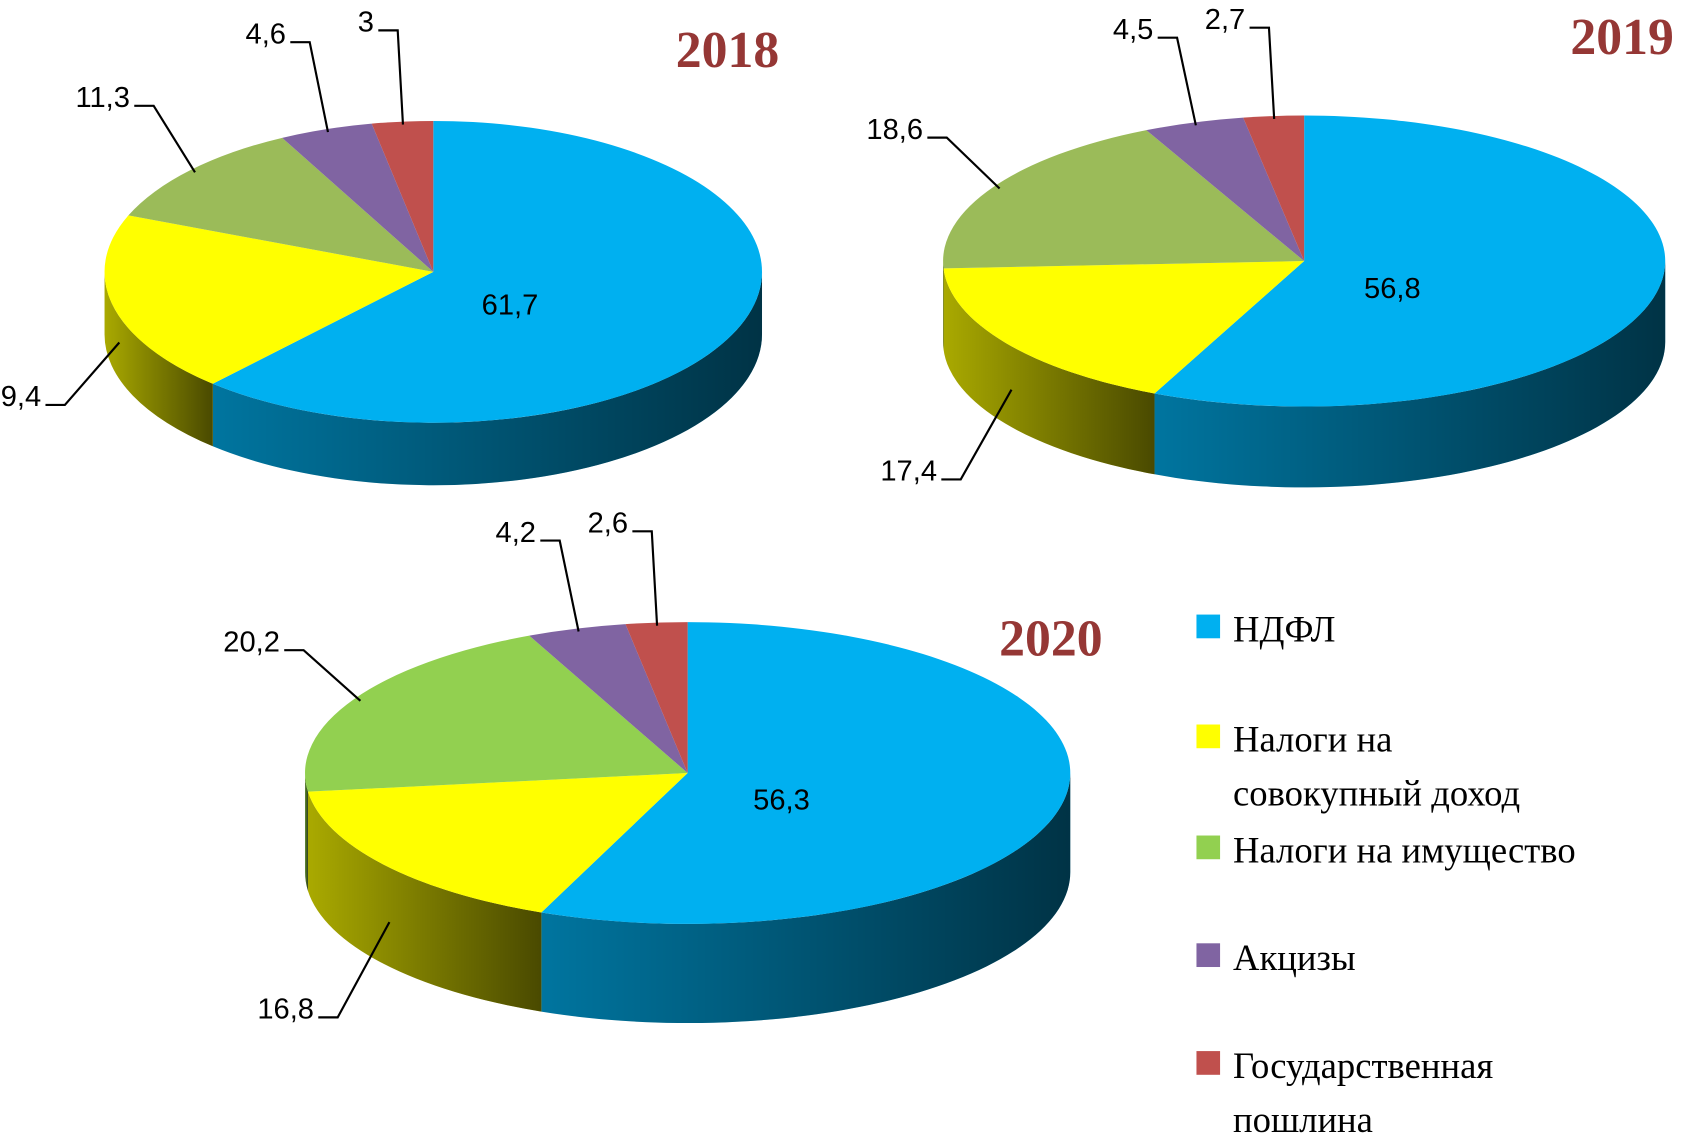 This screenshot has height=1144, width=1690. Describe the element at coordinates (510, 306) in the screenshot. I see `value-label: 61,7` at that location.